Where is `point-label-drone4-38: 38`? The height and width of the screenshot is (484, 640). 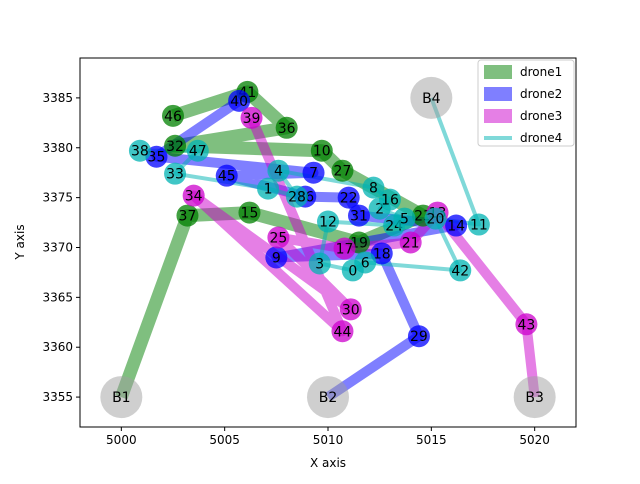 point-label-drone4-38: 38 is located at coordinates (140, 152).